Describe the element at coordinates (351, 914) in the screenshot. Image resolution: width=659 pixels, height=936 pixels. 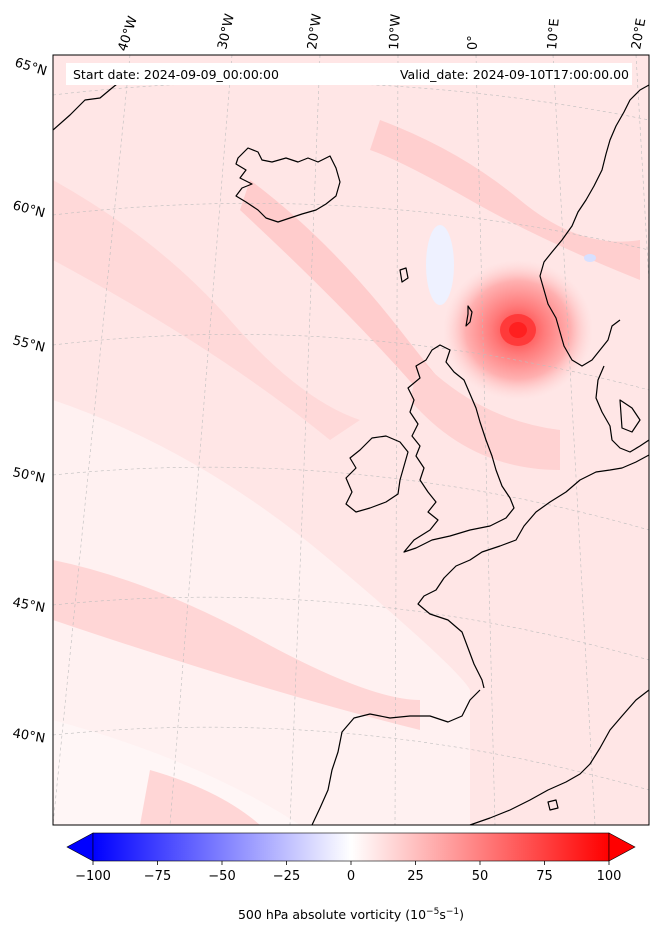
I see `colorbar-label: 500 hPa absolute vorticity (10−5s−1)` at that location.